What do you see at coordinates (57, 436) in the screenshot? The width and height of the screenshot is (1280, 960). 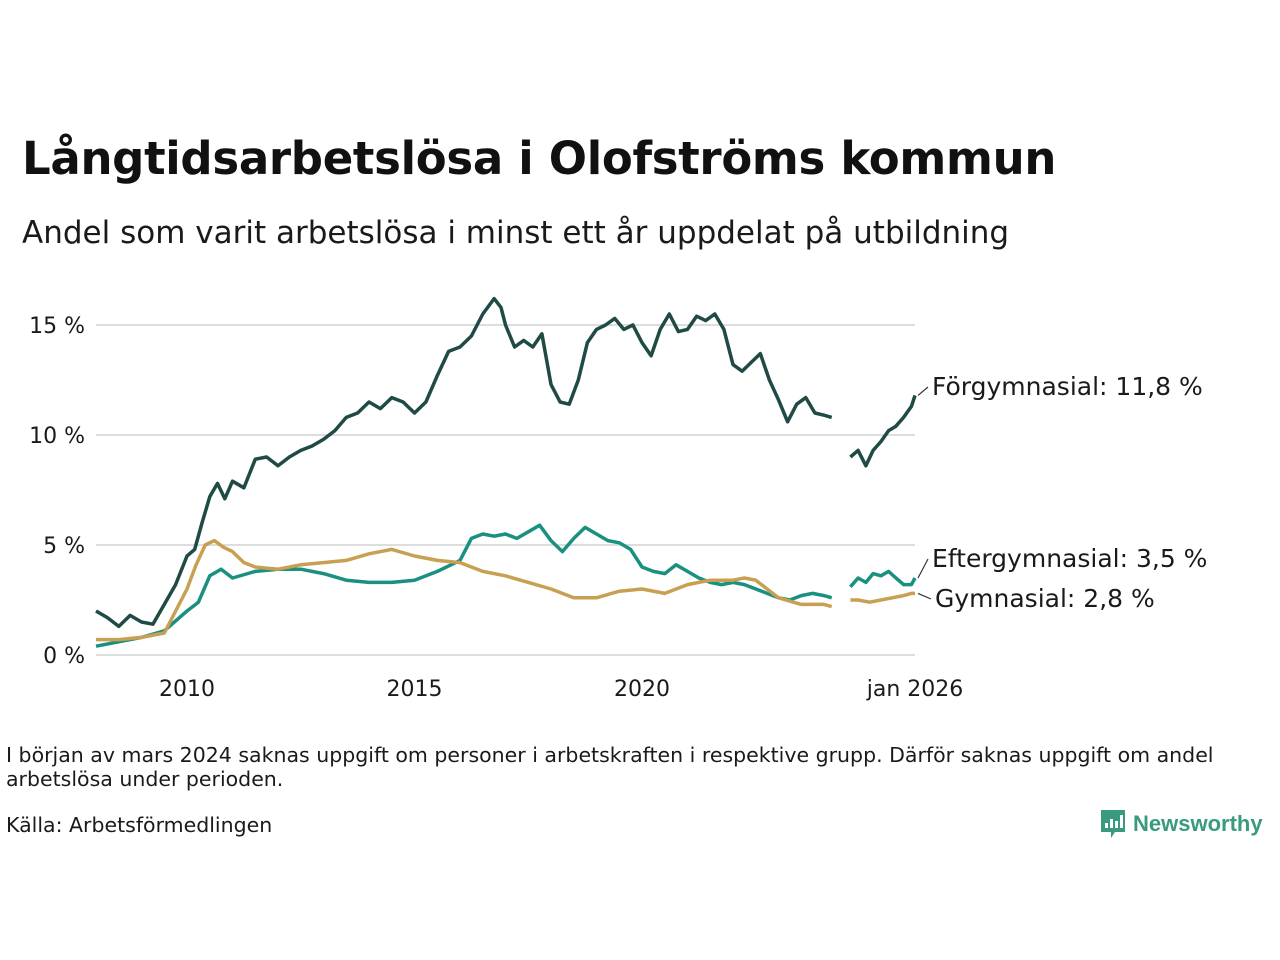 I see `y-tick-label: 10 %` at bounding box center [57, 436].